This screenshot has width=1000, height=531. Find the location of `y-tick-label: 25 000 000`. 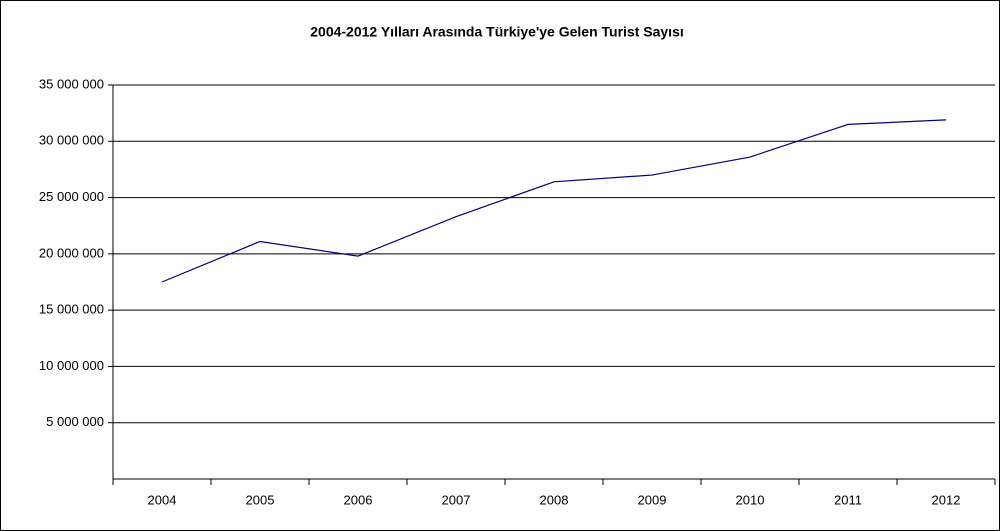

y-tick-label: 25 000 000 is located at coordinates (71, 196).